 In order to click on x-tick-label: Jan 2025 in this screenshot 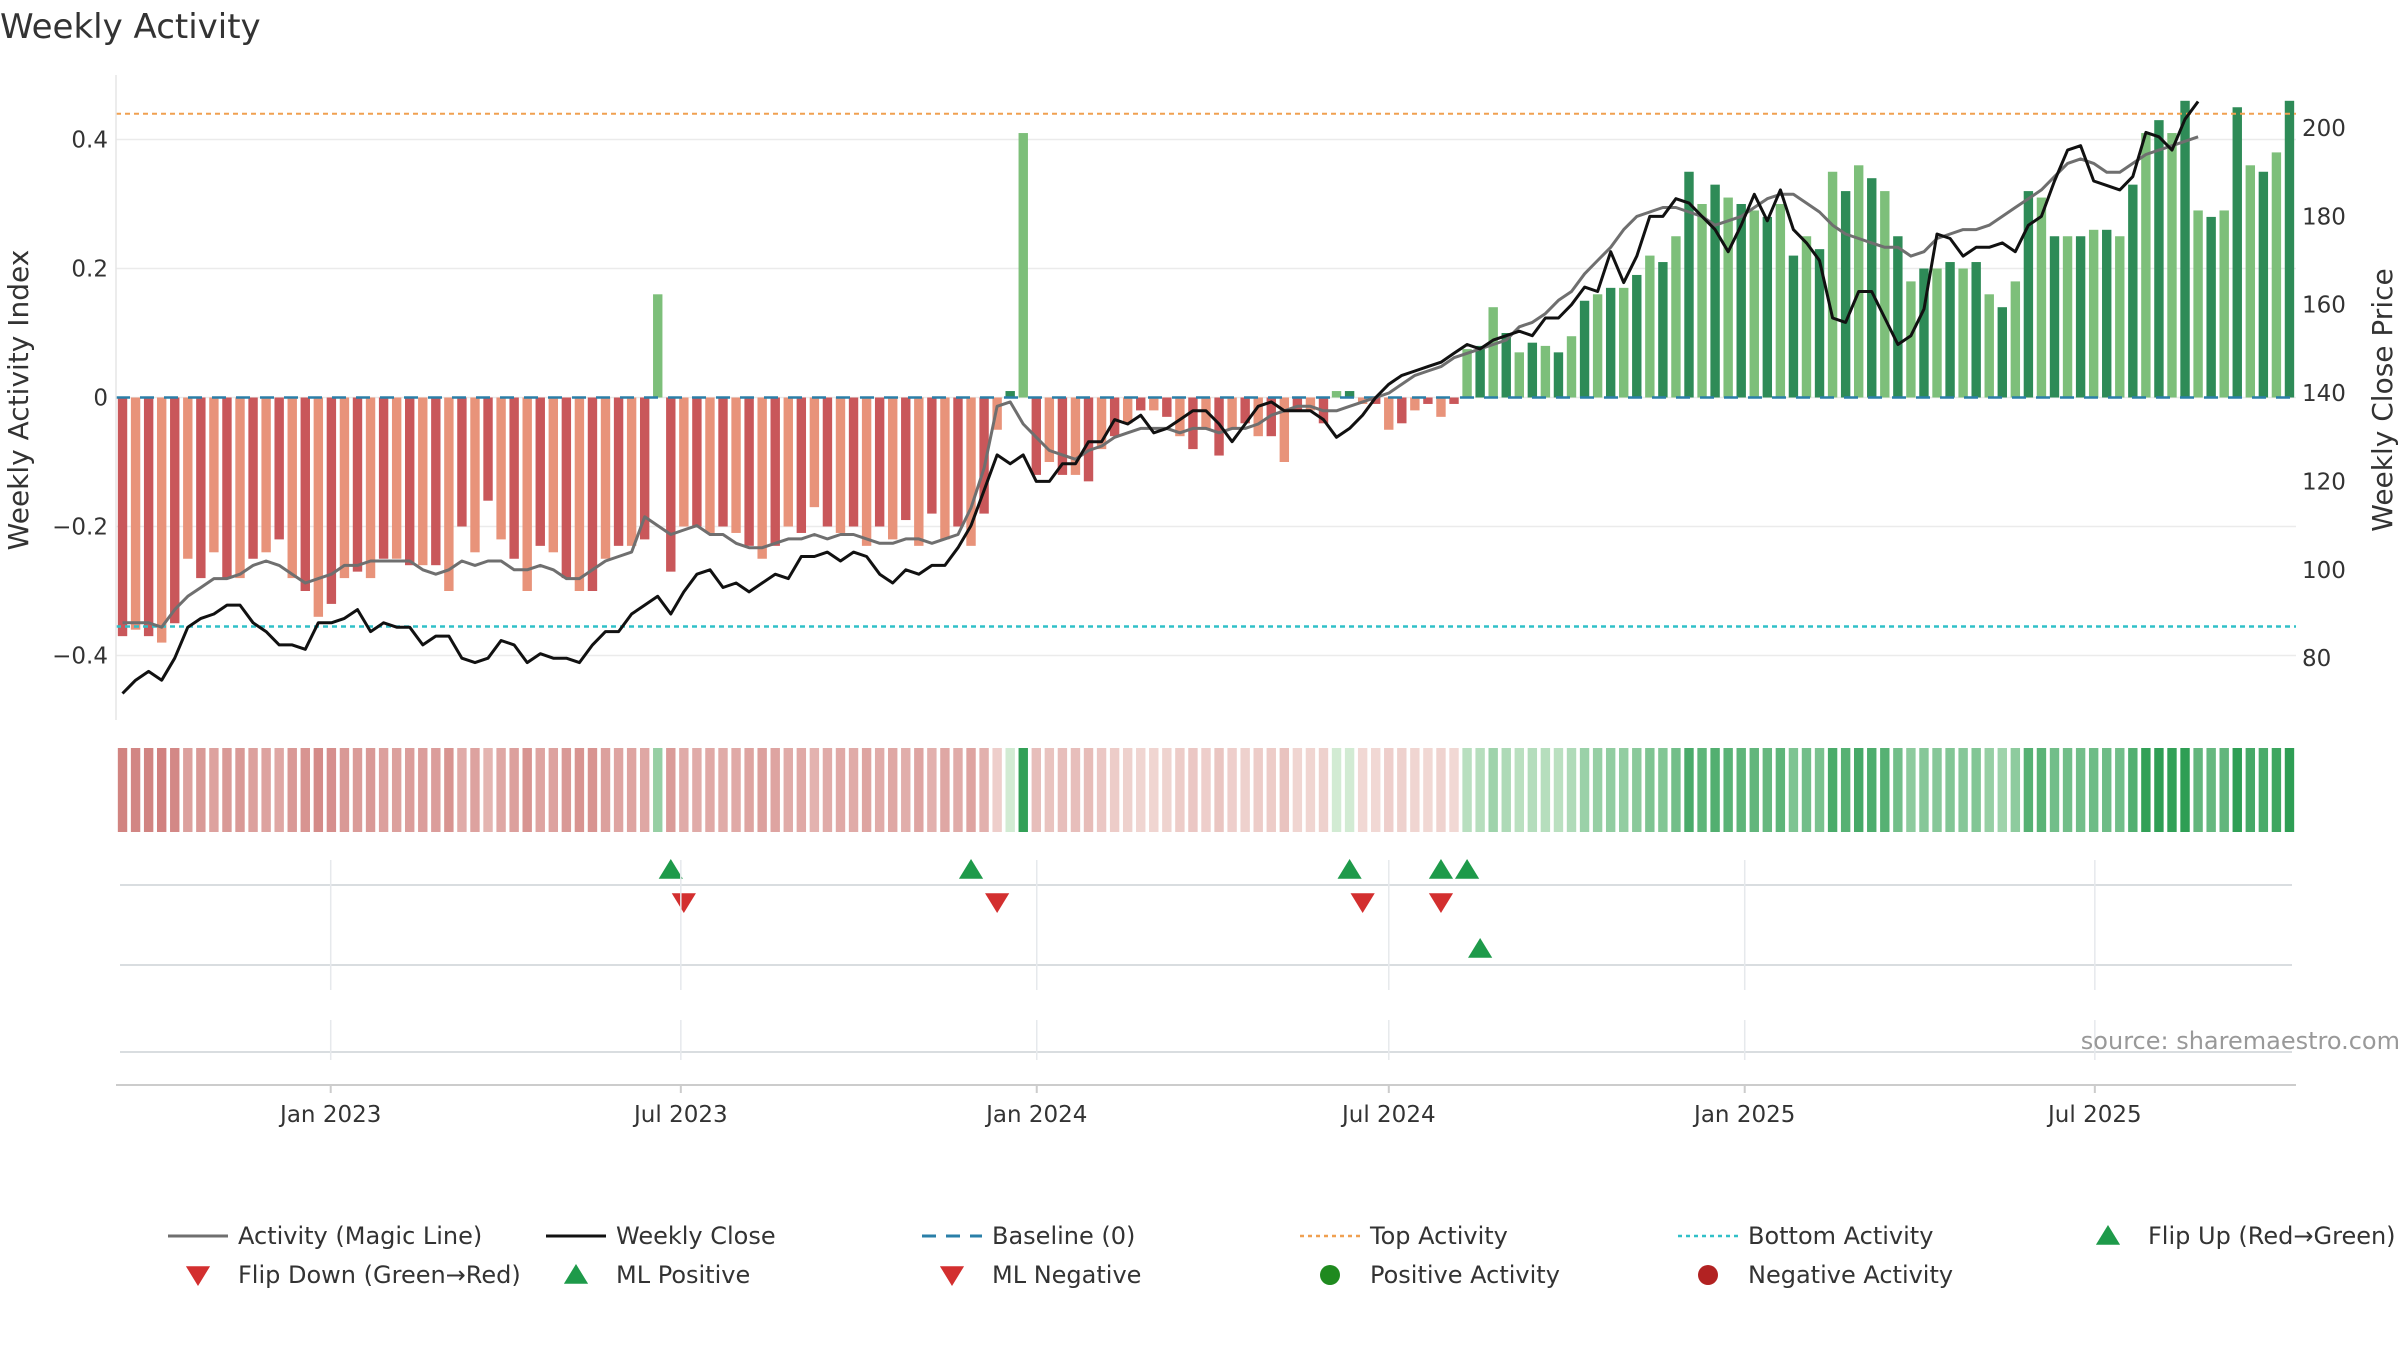, I will do `click(1743, 1115)`.